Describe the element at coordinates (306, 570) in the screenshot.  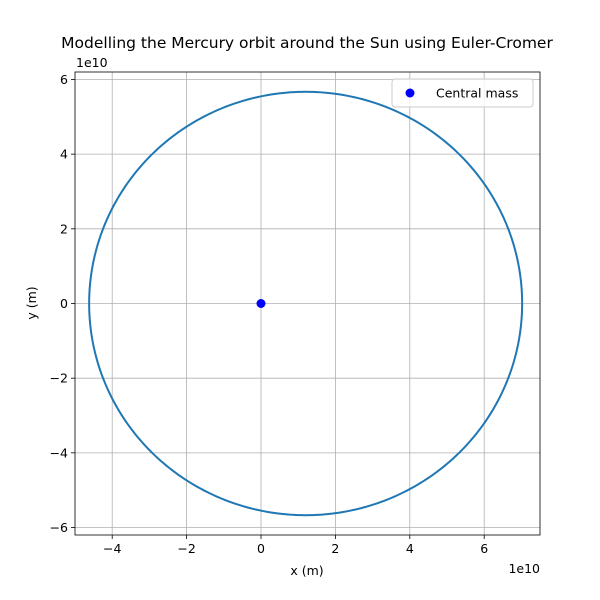
I see `x-axis-label: x (m)` at that location.